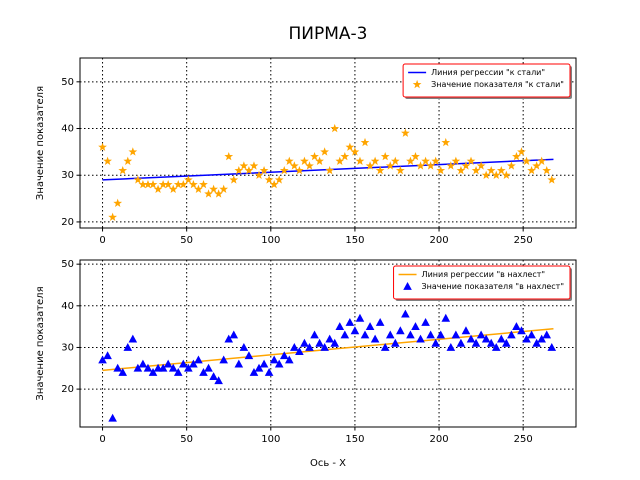 The width and height of the screenshot is (640, 480). What do you see at coordinates (488, 72) in the screenshot?
I see `legend-label: Линия регрессии "к стали"` at bounding box center [488, 72].